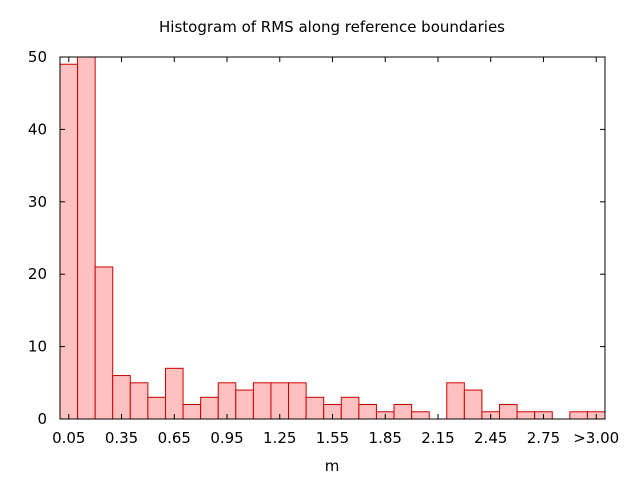  Describe the element at coordinates (332, 438) in the screenshot. I see `x-tick-label: 1.55` at that location.